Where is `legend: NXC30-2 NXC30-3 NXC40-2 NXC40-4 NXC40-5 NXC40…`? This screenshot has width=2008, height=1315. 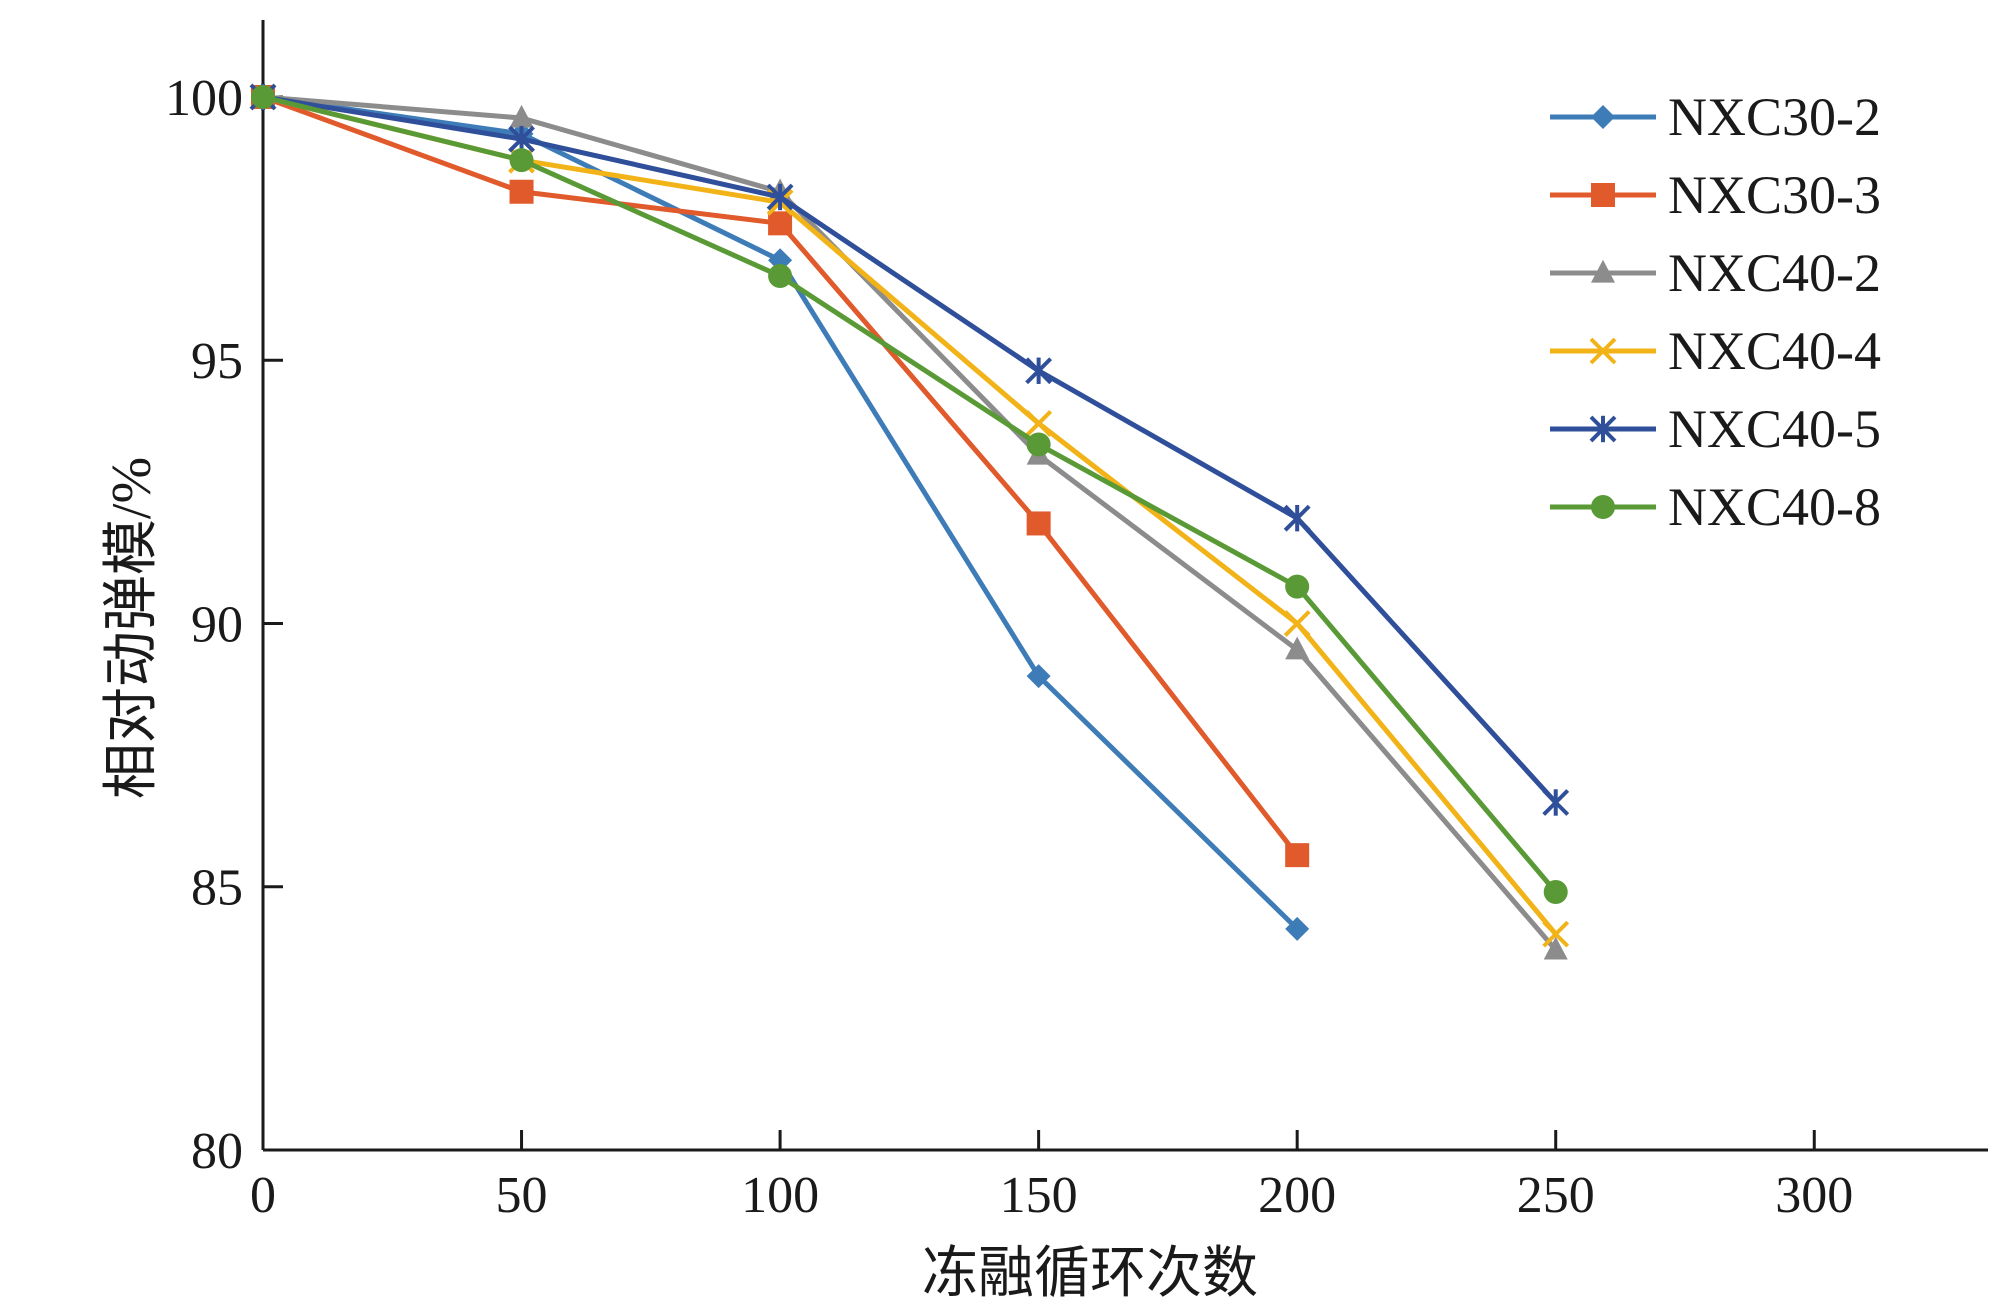 legend: NXC30-2 NXC30-3 NXC40-2 NXC40-4 NXC40-5 NXC40… is located at coordinates (1715, 312).